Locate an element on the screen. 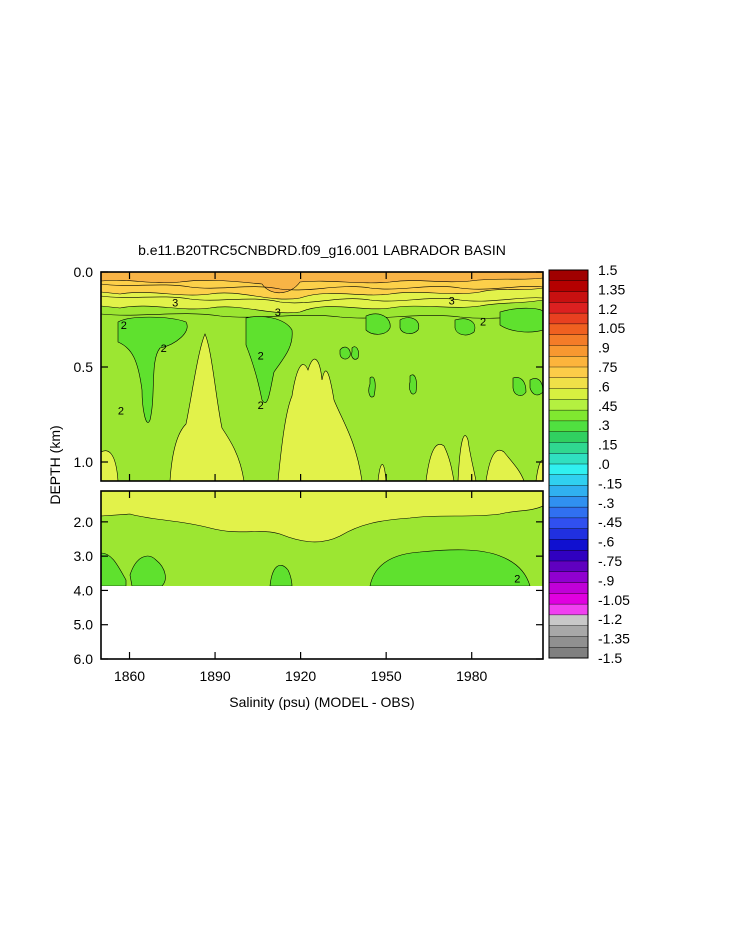 The width and height of the screenshot is (733, 945). positive-columns is located at coordinates (322, 407).